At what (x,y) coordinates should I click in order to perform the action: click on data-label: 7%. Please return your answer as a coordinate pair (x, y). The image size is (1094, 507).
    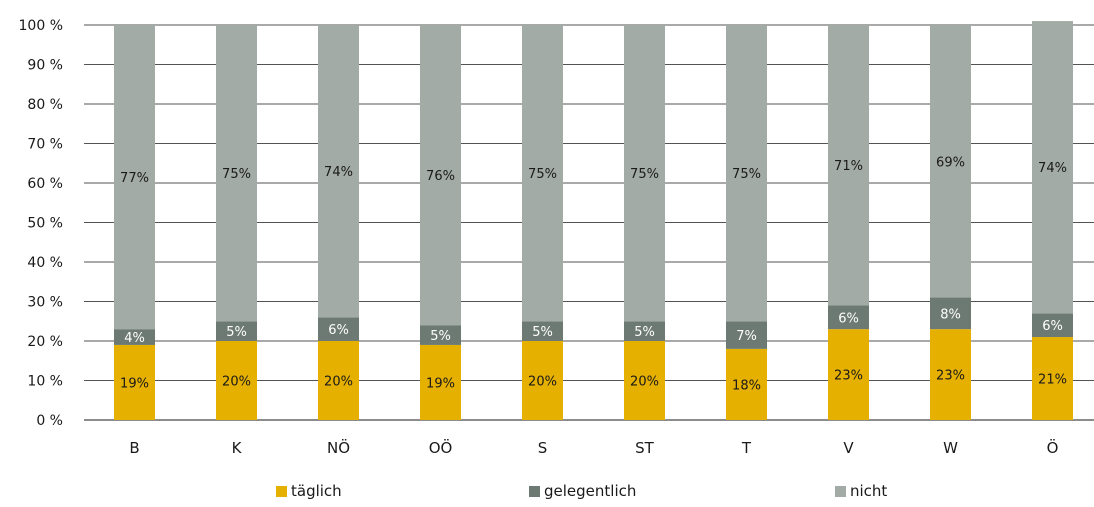
    Looking at the image, I should click on (746, 336).